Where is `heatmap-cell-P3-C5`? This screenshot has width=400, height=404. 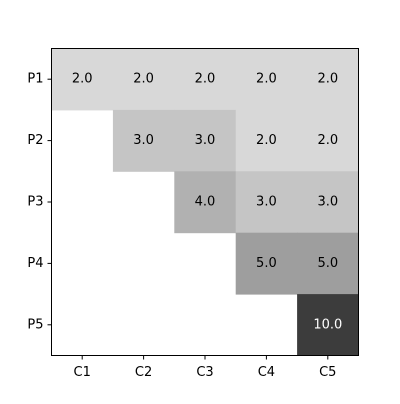 heatmap-cell-P3-C5 is located at coordinates (328, 202).